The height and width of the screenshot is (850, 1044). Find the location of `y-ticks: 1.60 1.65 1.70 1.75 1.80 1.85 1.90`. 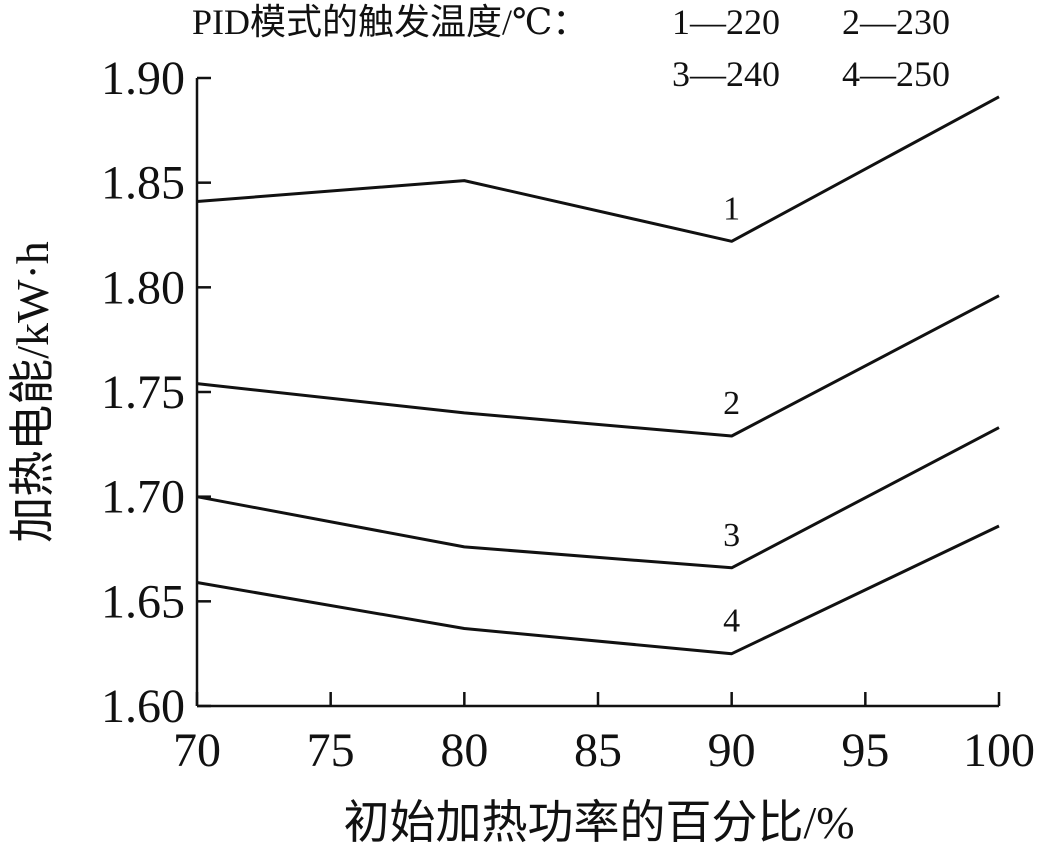

y-ticks: 1.60 1.65 1.70 1.75 1.80 1.85 1.90 is located at coordinates (156, 392).